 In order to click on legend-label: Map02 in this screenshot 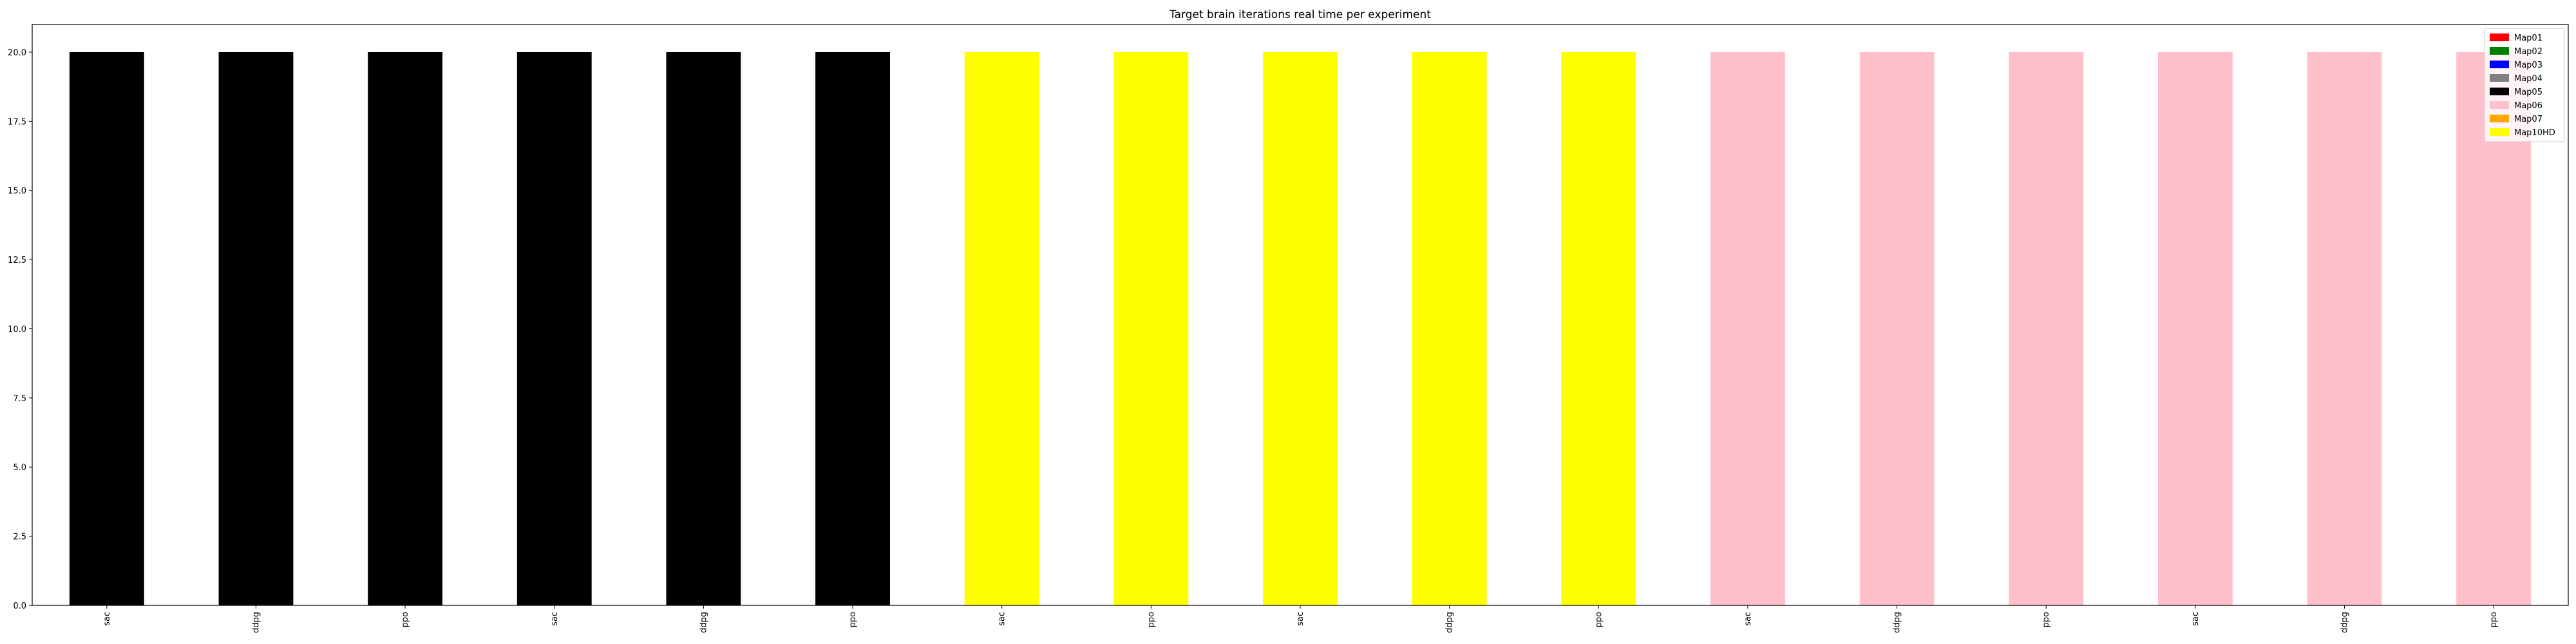, I will do `click(2528, 52)`.